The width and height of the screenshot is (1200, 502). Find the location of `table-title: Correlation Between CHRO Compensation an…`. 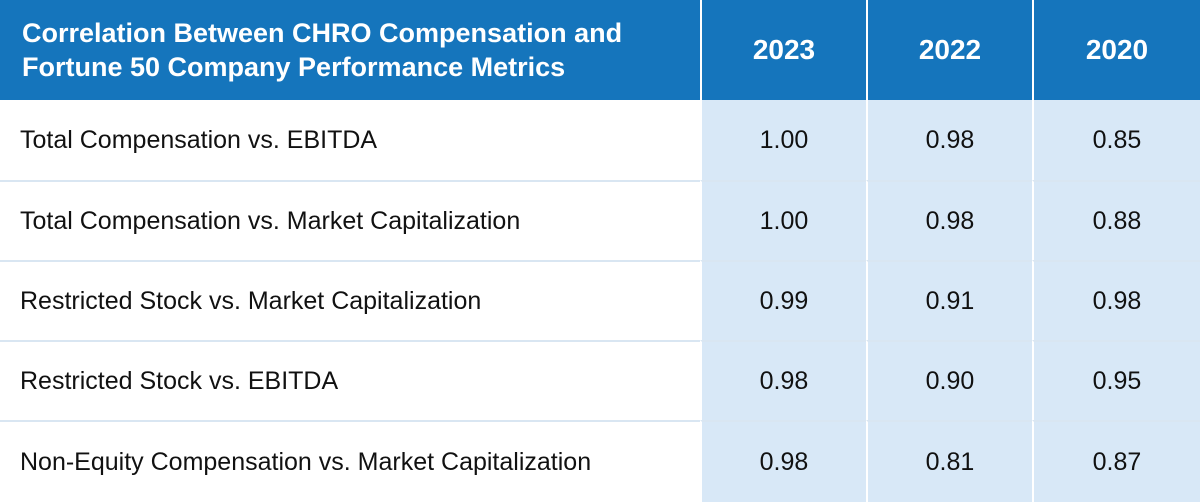

table-title: Correlation Between CHRO Compensation an… is located at coordinates (350, 50).